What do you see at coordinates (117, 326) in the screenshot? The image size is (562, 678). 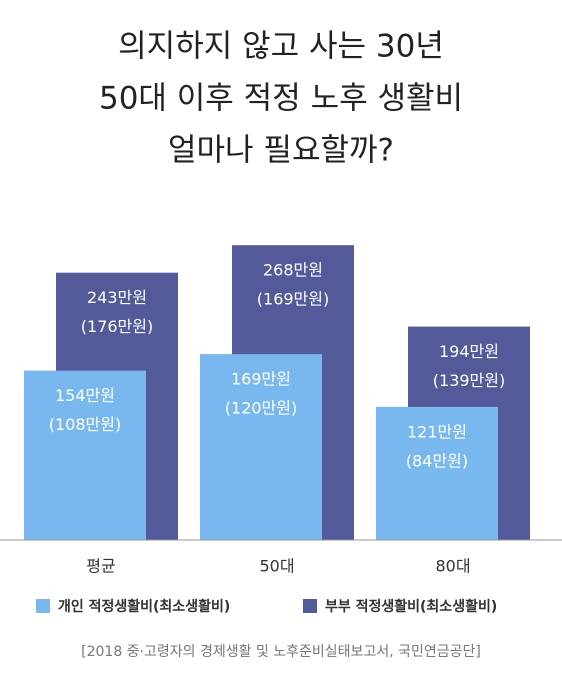 I see `min-value-label: (176만원)` at bounding box center [117, 326].